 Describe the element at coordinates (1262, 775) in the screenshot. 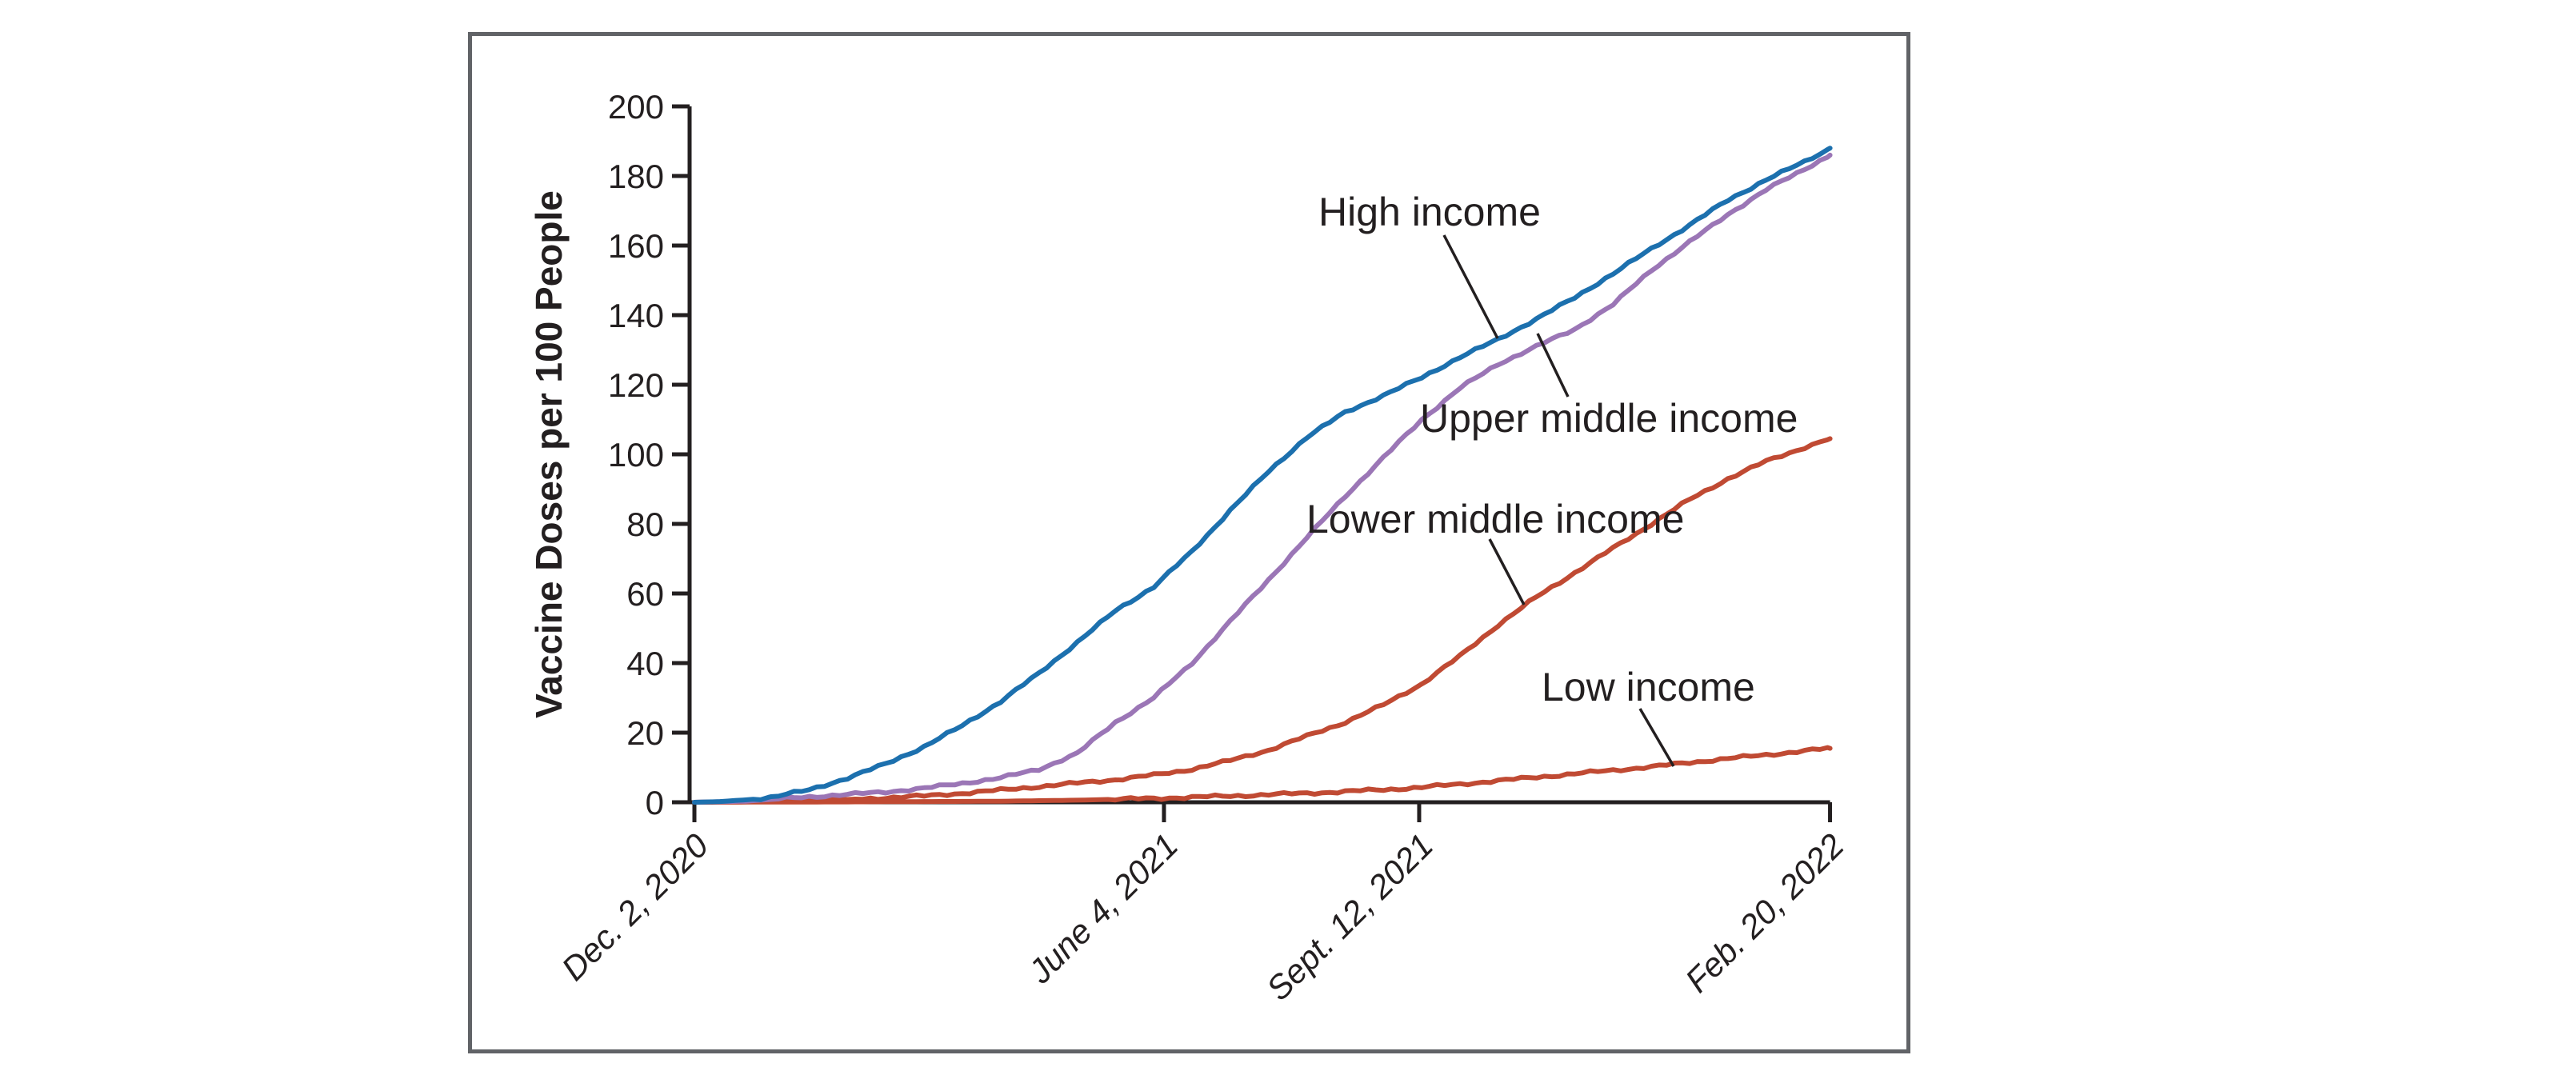

I see `series-line-low-income` at that location.